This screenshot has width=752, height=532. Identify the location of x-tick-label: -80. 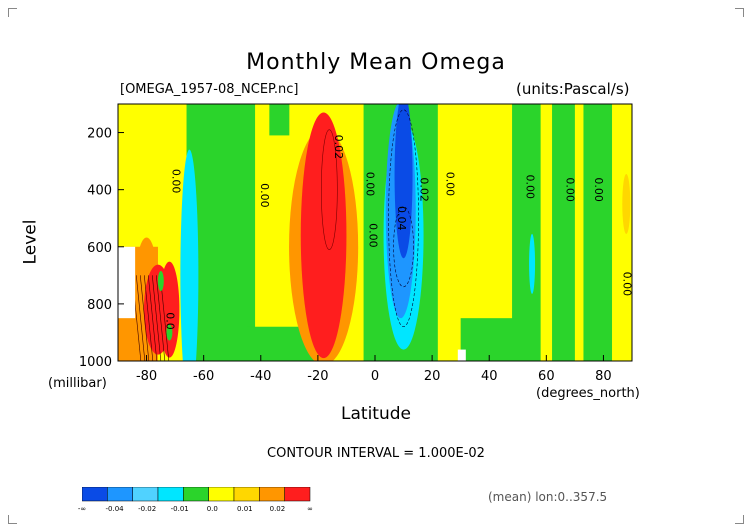
(146, 376).